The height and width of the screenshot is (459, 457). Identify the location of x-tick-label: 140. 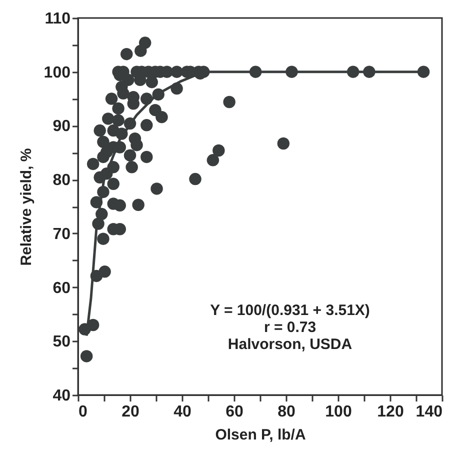
(429, 412).